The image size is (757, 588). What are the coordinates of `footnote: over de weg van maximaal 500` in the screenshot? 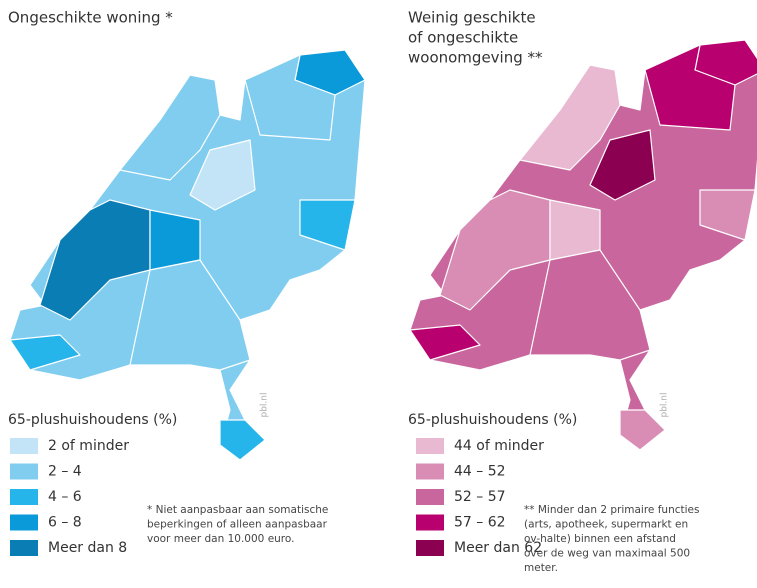 It's located at (607, 554).